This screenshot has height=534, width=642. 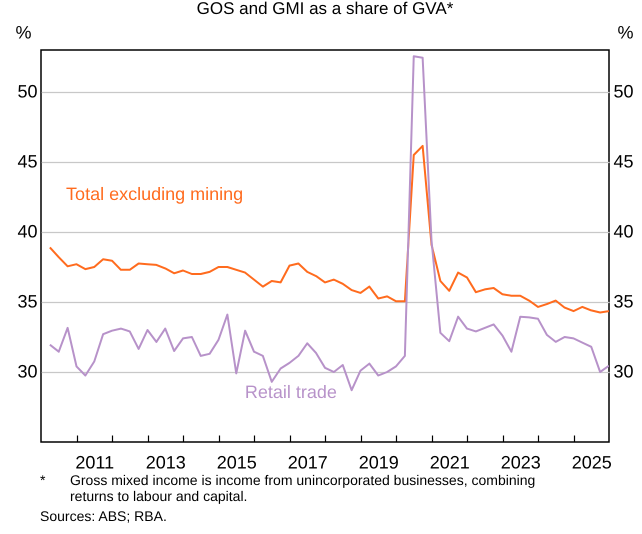 What do you see at coordinates (624, 372) in the screenshot?
I see `y2-tick-label: 30` at bounding box center [624, 372].